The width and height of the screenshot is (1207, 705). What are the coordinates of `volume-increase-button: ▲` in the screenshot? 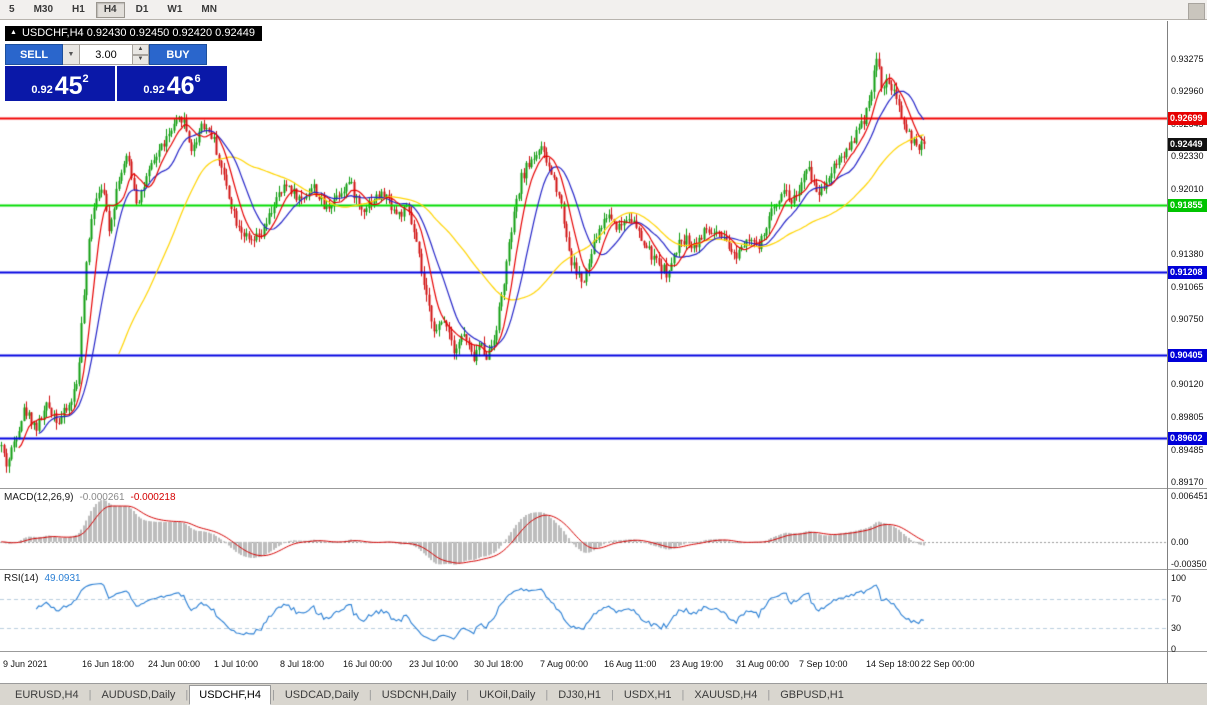 It's located at (141, 49).